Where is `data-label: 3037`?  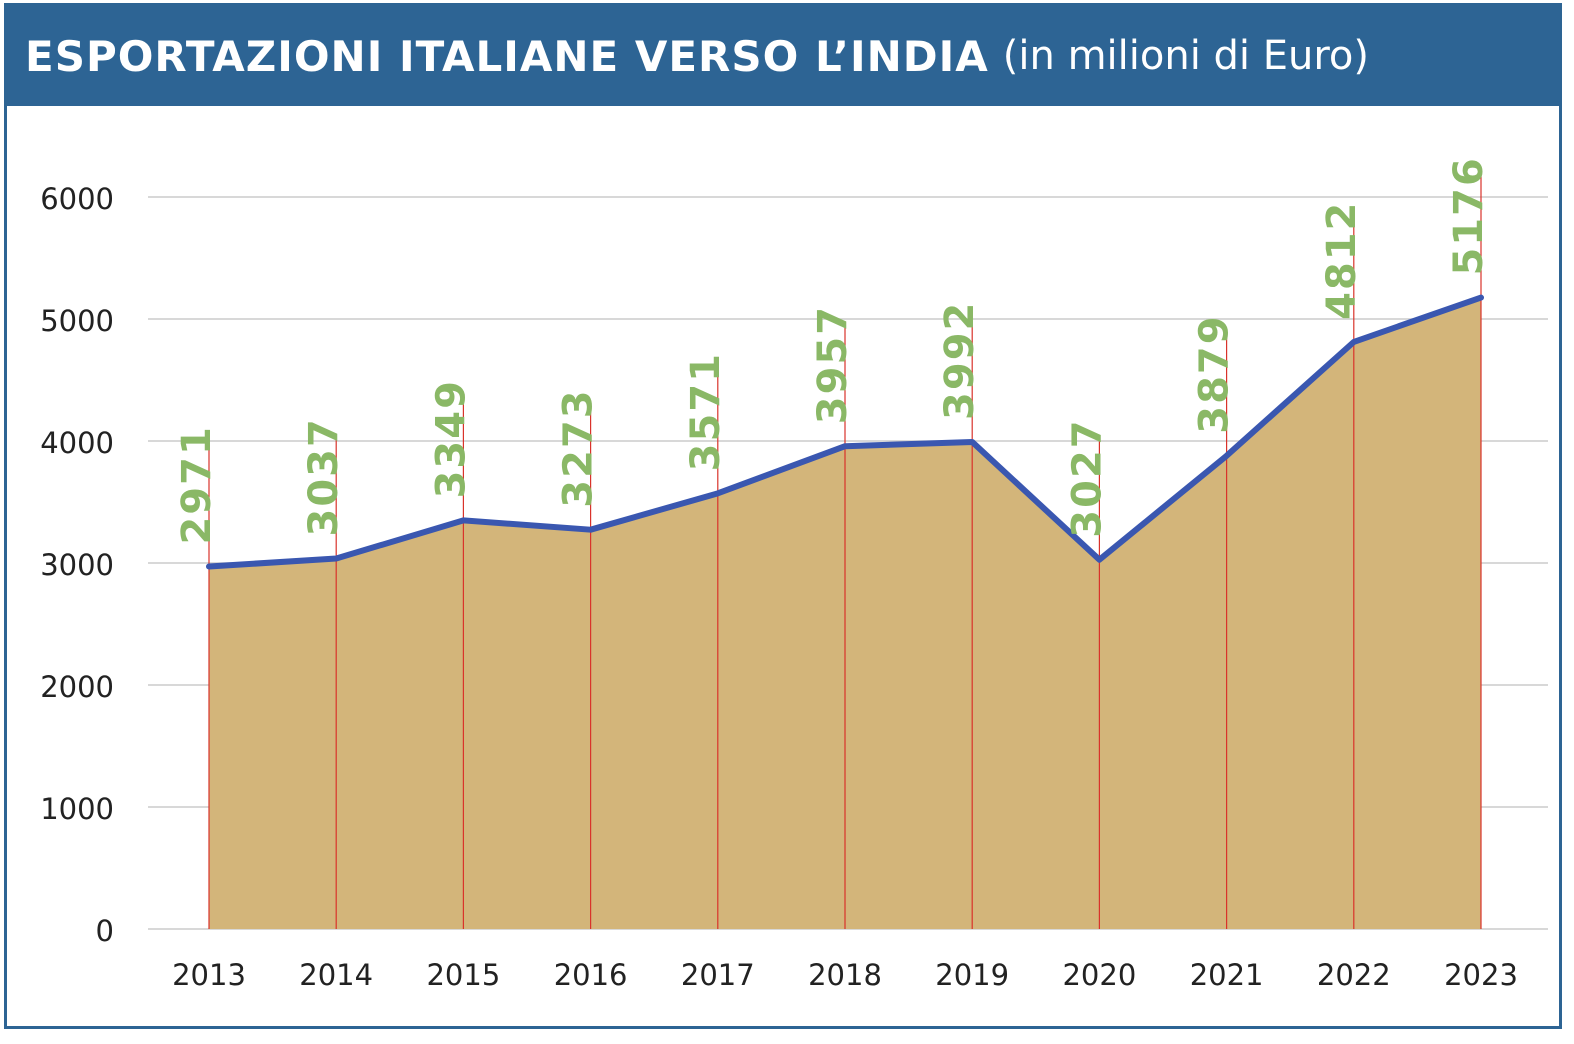 data-label: 3037 is located at coordinates (324, 476).